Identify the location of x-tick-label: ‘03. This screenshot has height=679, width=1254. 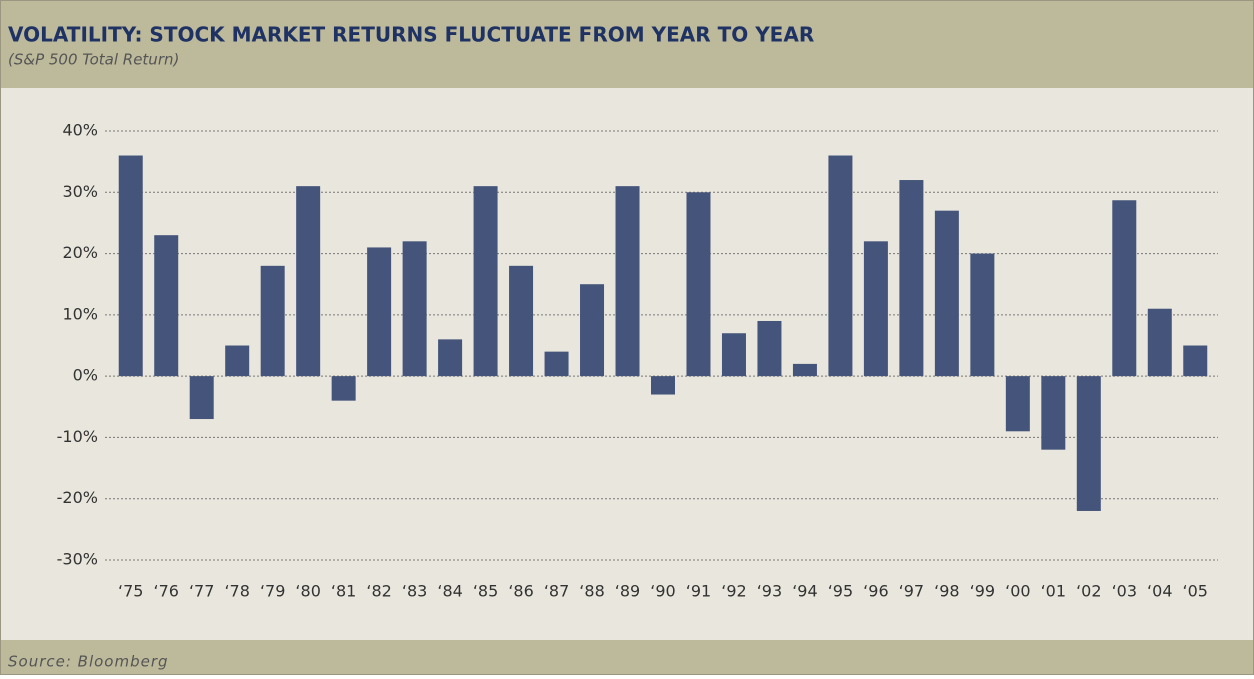
(1124, 591).